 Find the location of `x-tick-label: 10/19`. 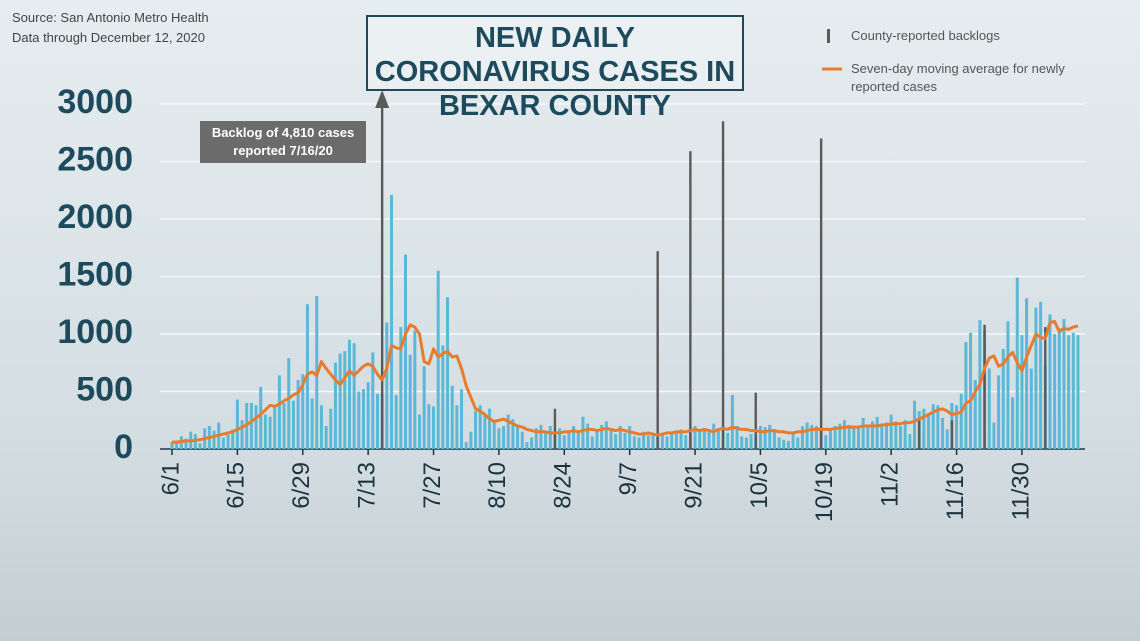

x-tick-label: 10/19 is located at coordinates (824, 492).